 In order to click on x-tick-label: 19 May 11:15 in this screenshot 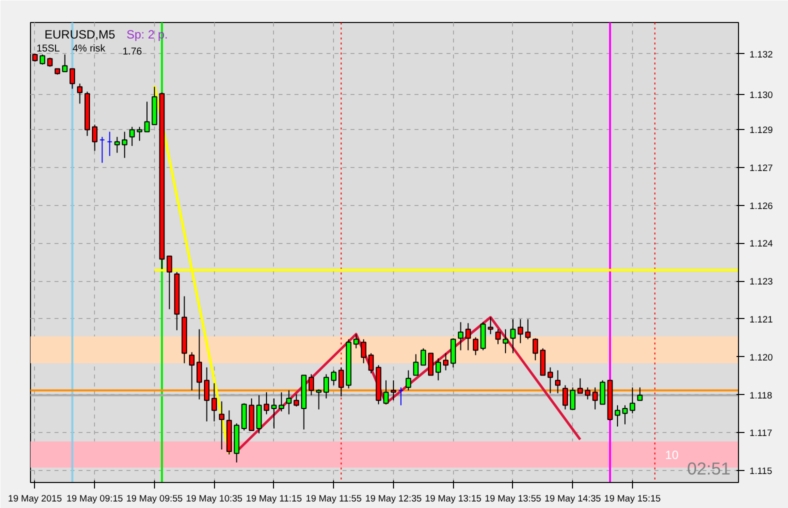, I will do `click(274, 499)`.